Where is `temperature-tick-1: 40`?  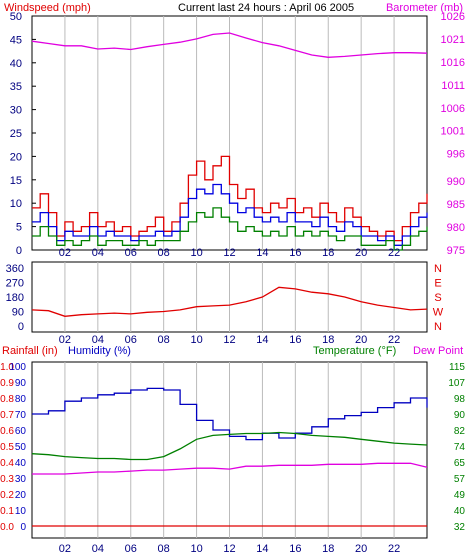
temperature-tick-1: 40 is located at coordinates (460, 511).